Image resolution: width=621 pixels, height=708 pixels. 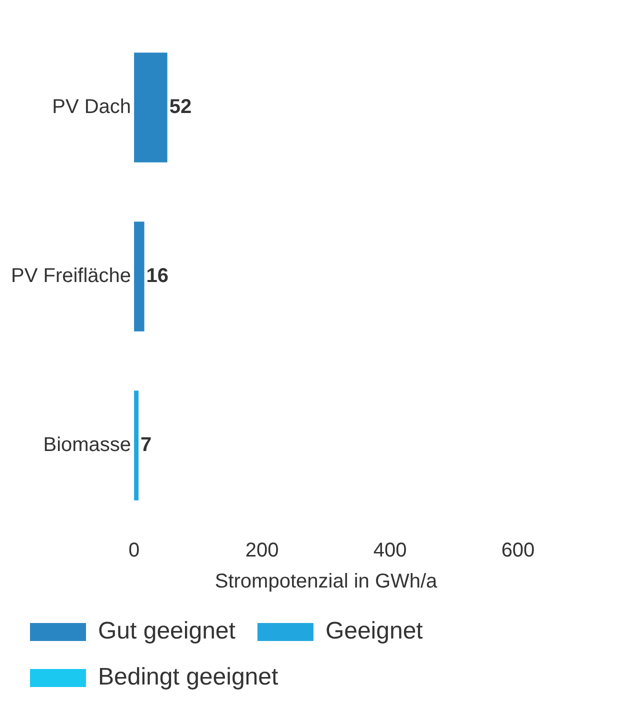 I want to click on total-label: 7, so click(x=146, y=445).